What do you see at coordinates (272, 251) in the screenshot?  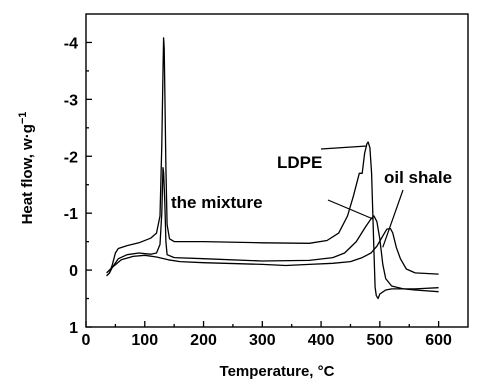 I see `series-line-oil-shale` at bounding box center [272, 251].